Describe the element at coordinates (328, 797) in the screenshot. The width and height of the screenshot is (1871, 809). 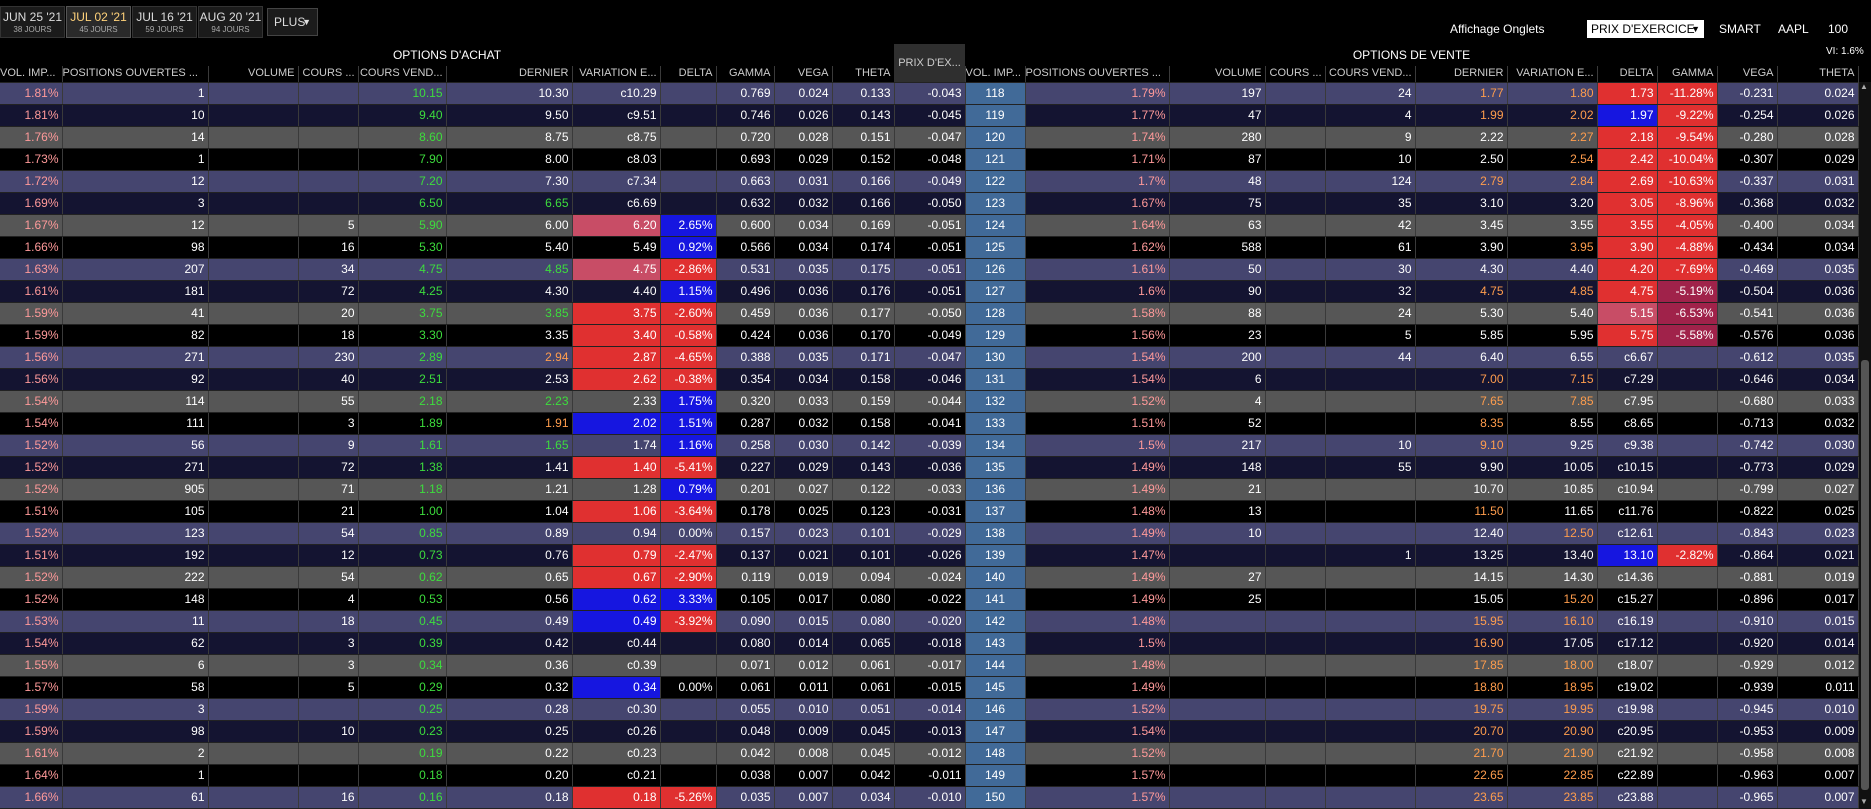
I see `call-volume: 16` at that location.